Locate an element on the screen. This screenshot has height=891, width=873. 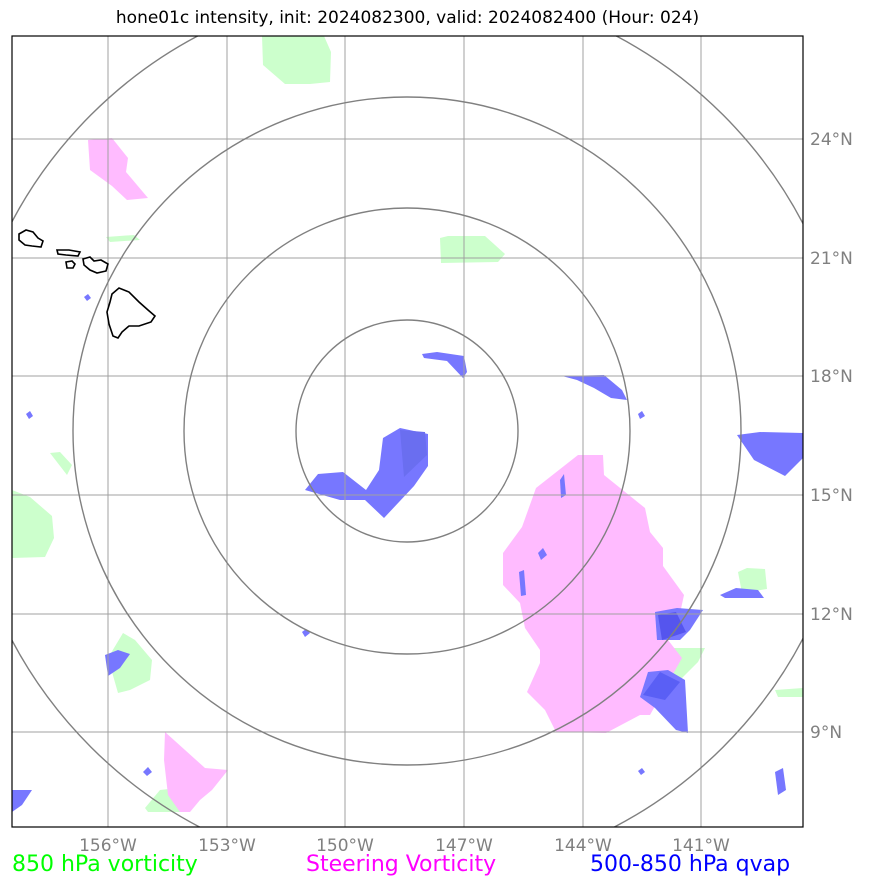
lon-tick-label: 156°W is located at coordinates (108, 846).